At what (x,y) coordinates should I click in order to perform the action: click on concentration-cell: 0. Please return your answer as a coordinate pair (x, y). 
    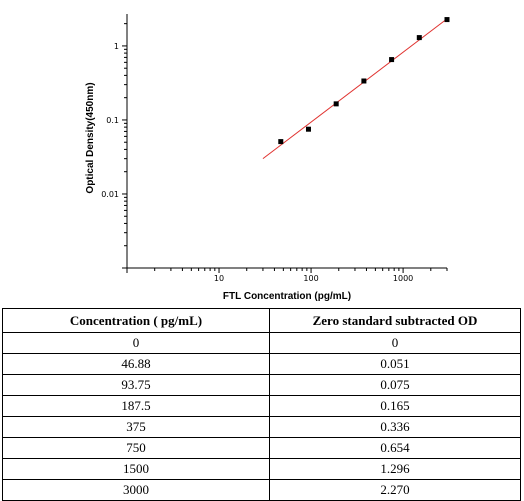
    Looking at the image, I should click on (136, 343).